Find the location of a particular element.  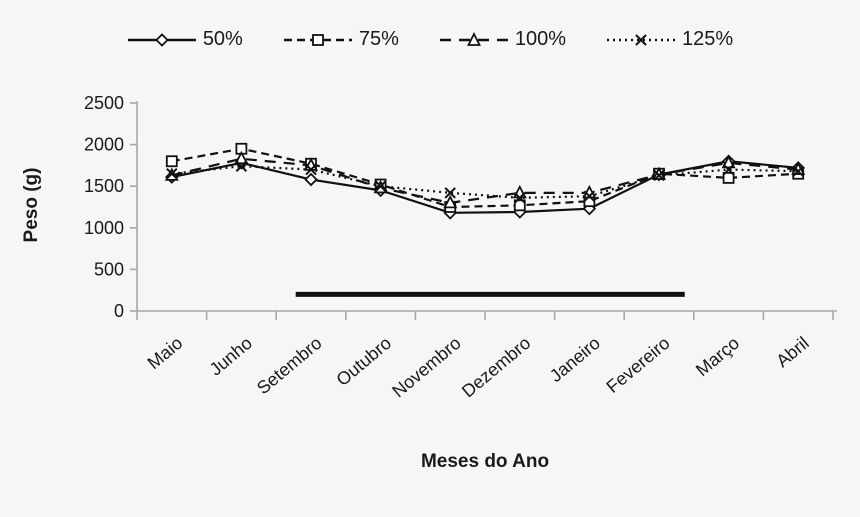

y-tick-label: 2000 is located at coordinates (104, 145).